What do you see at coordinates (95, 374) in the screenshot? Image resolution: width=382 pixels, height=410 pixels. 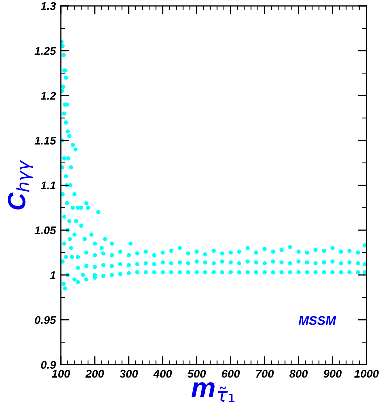 I see `x-tick-label: 200` at bounding box center [95, 374].